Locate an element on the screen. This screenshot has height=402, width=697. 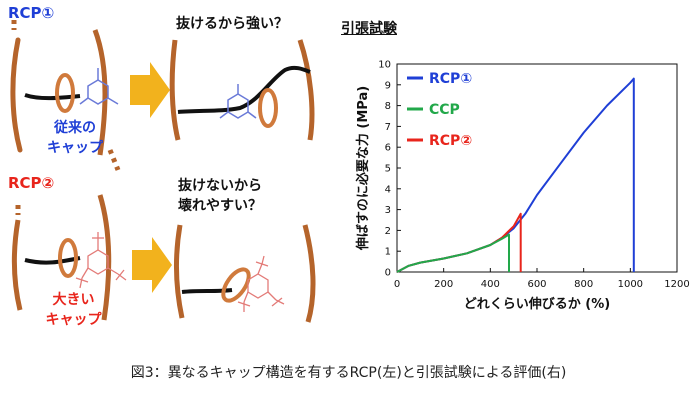
small-cap-top-left is located at coordinates (99, 86).